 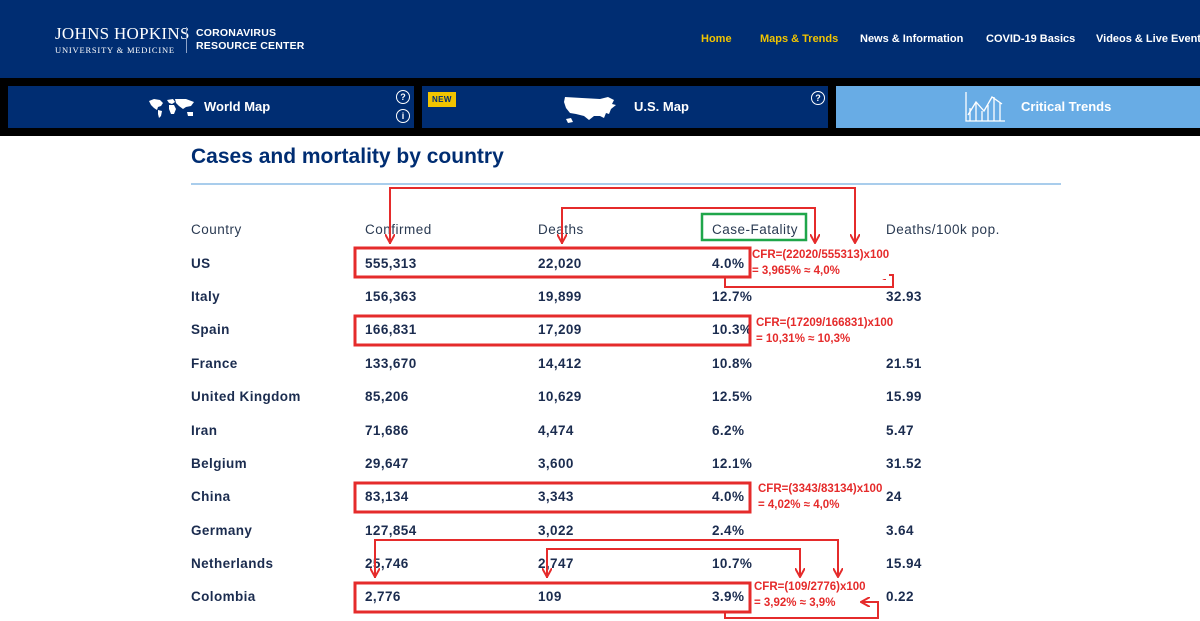 I want to click on logo-center-line2: RESOURCE CENTER, so click(x=250, y=46).